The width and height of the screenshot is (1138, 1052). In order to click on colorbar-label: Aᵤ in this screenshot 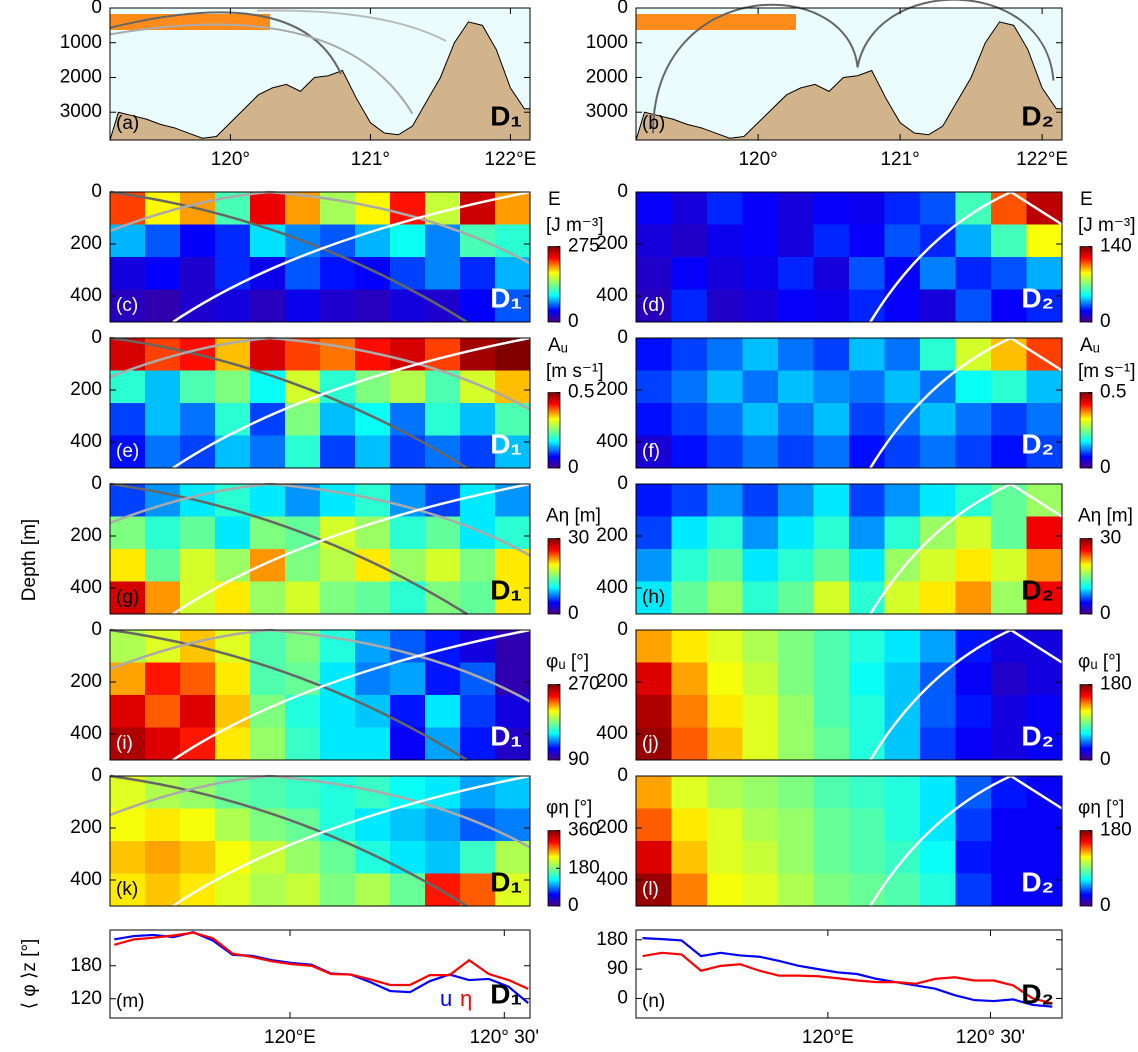, I will do `click(558, 345)`.